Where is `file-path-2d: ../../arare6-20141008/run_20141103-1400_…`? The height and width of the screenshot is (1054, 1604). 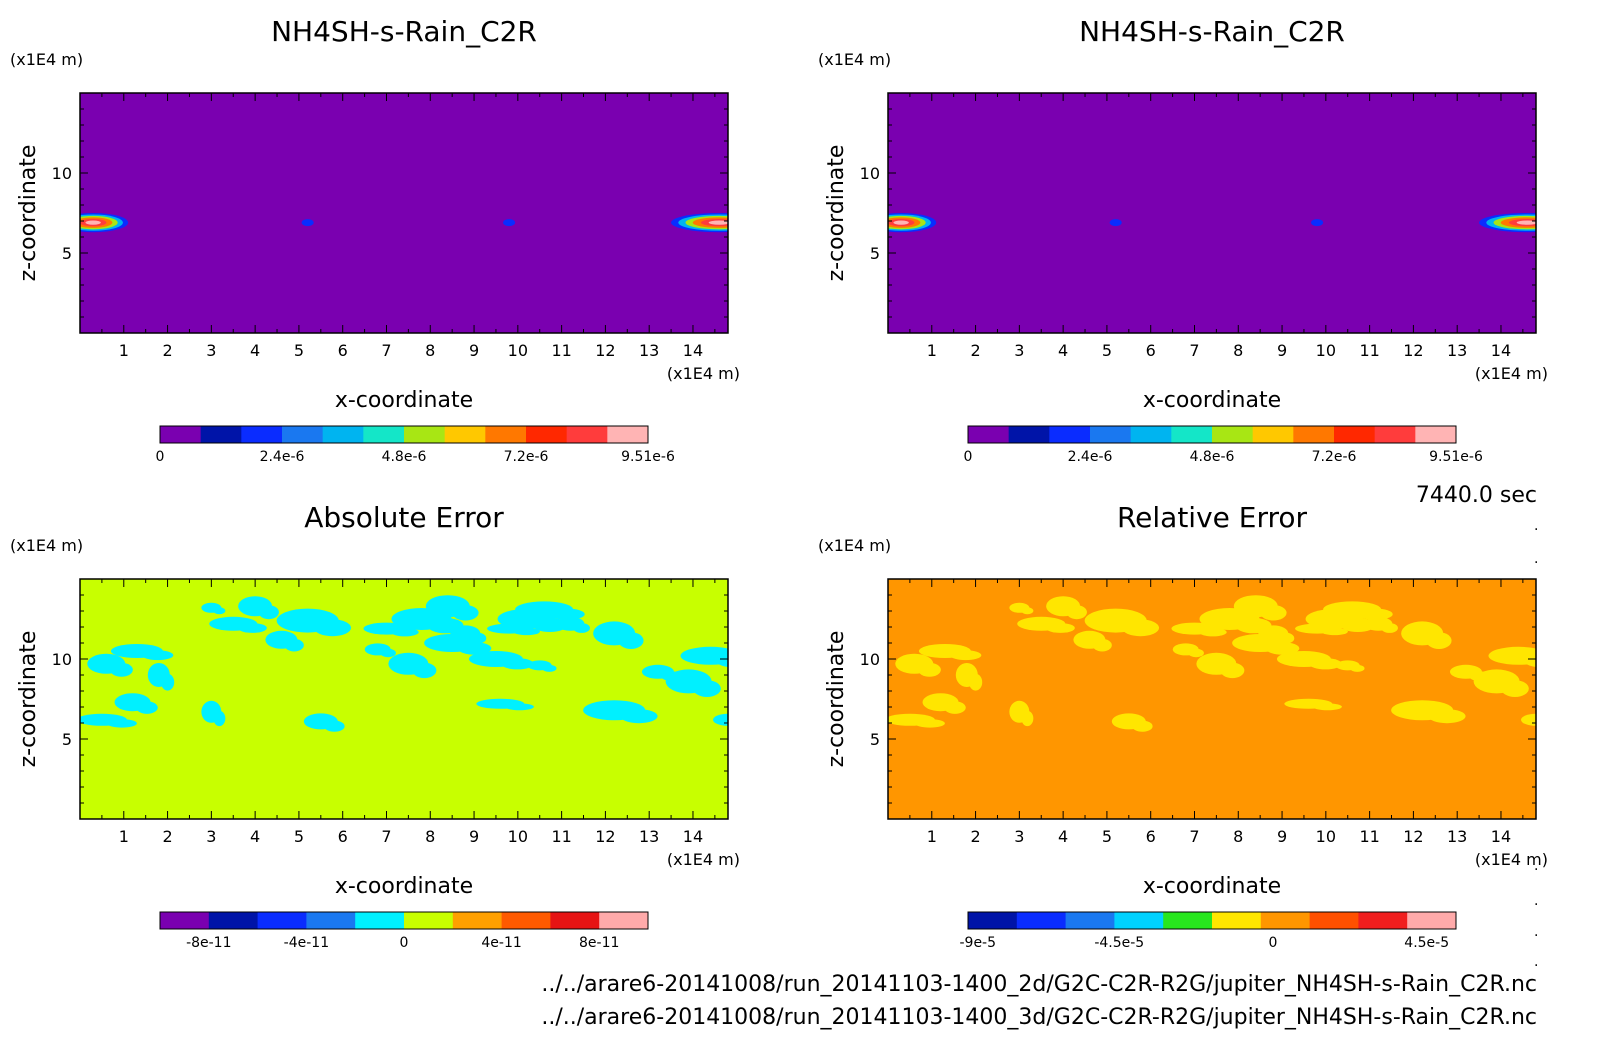 file-path-2d: ../../arare6-20141008/run_20141103-1400_… is located at coordinates (1039, 984).